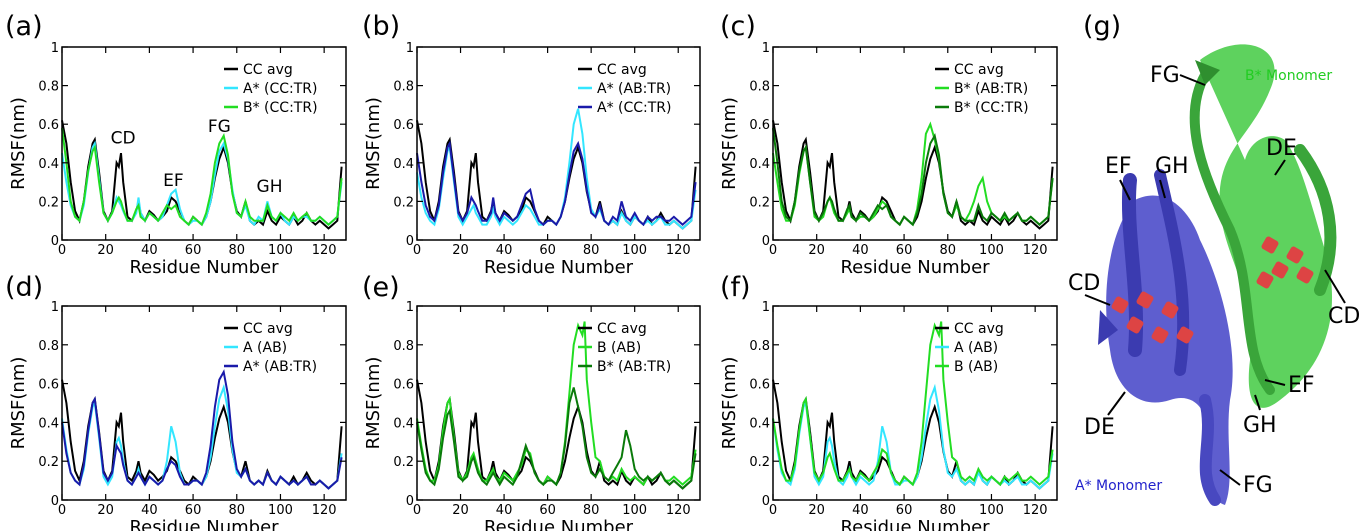 The width and height of the screenshot is (1367, 531). Describe the element at coordinates (1108, 327) in the screenshot. I see `monomer-a-loop` at that location.